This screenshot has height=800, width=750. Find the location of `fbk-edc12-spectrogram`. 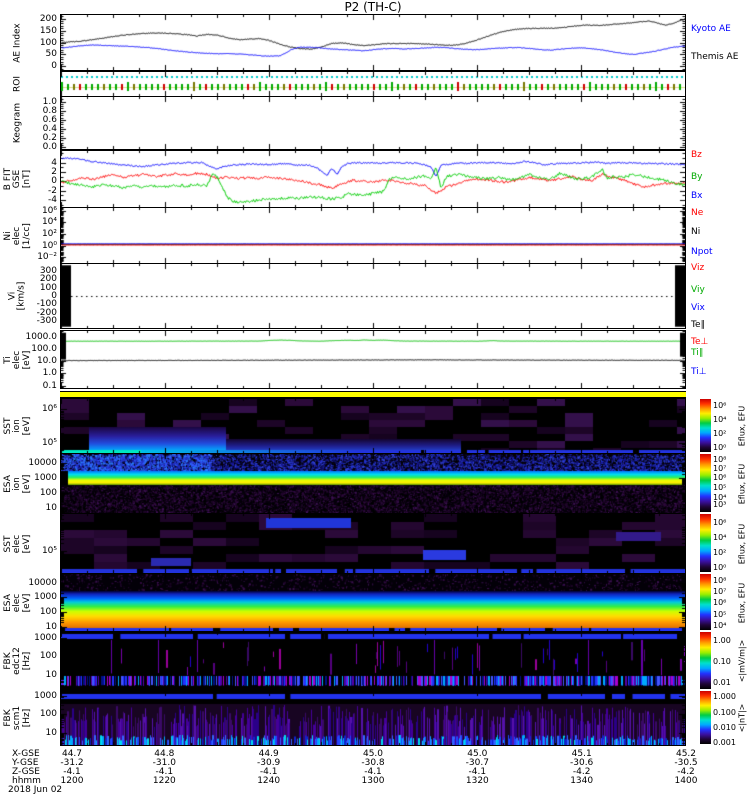

fbk-edc12-spectrogram is located at coordinates (373, 661).